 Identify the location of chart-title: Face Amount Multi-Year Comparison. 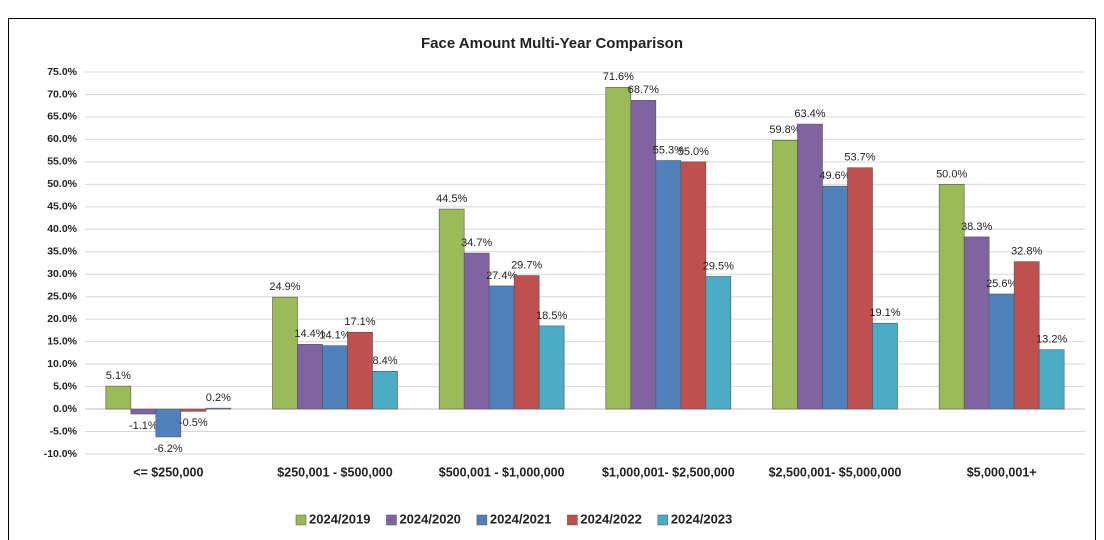
(552, 43).